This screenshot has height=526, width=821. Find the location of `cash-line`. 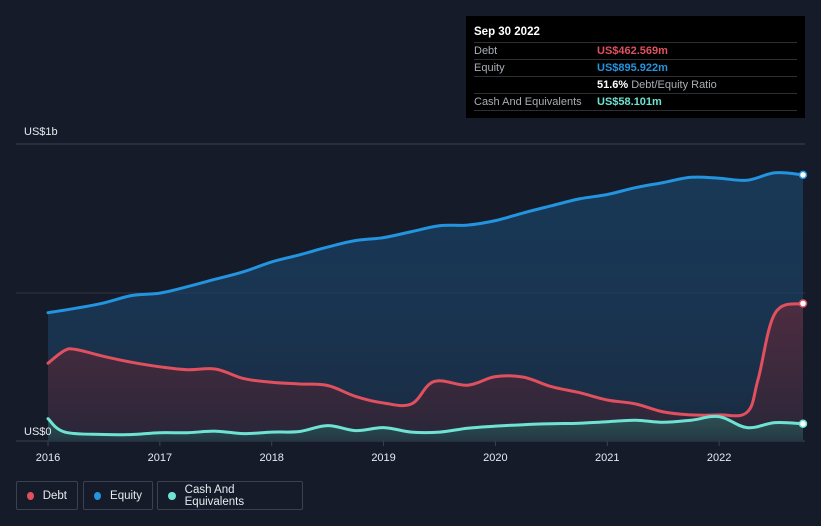

cash-line is located at coordinates (425, 425).